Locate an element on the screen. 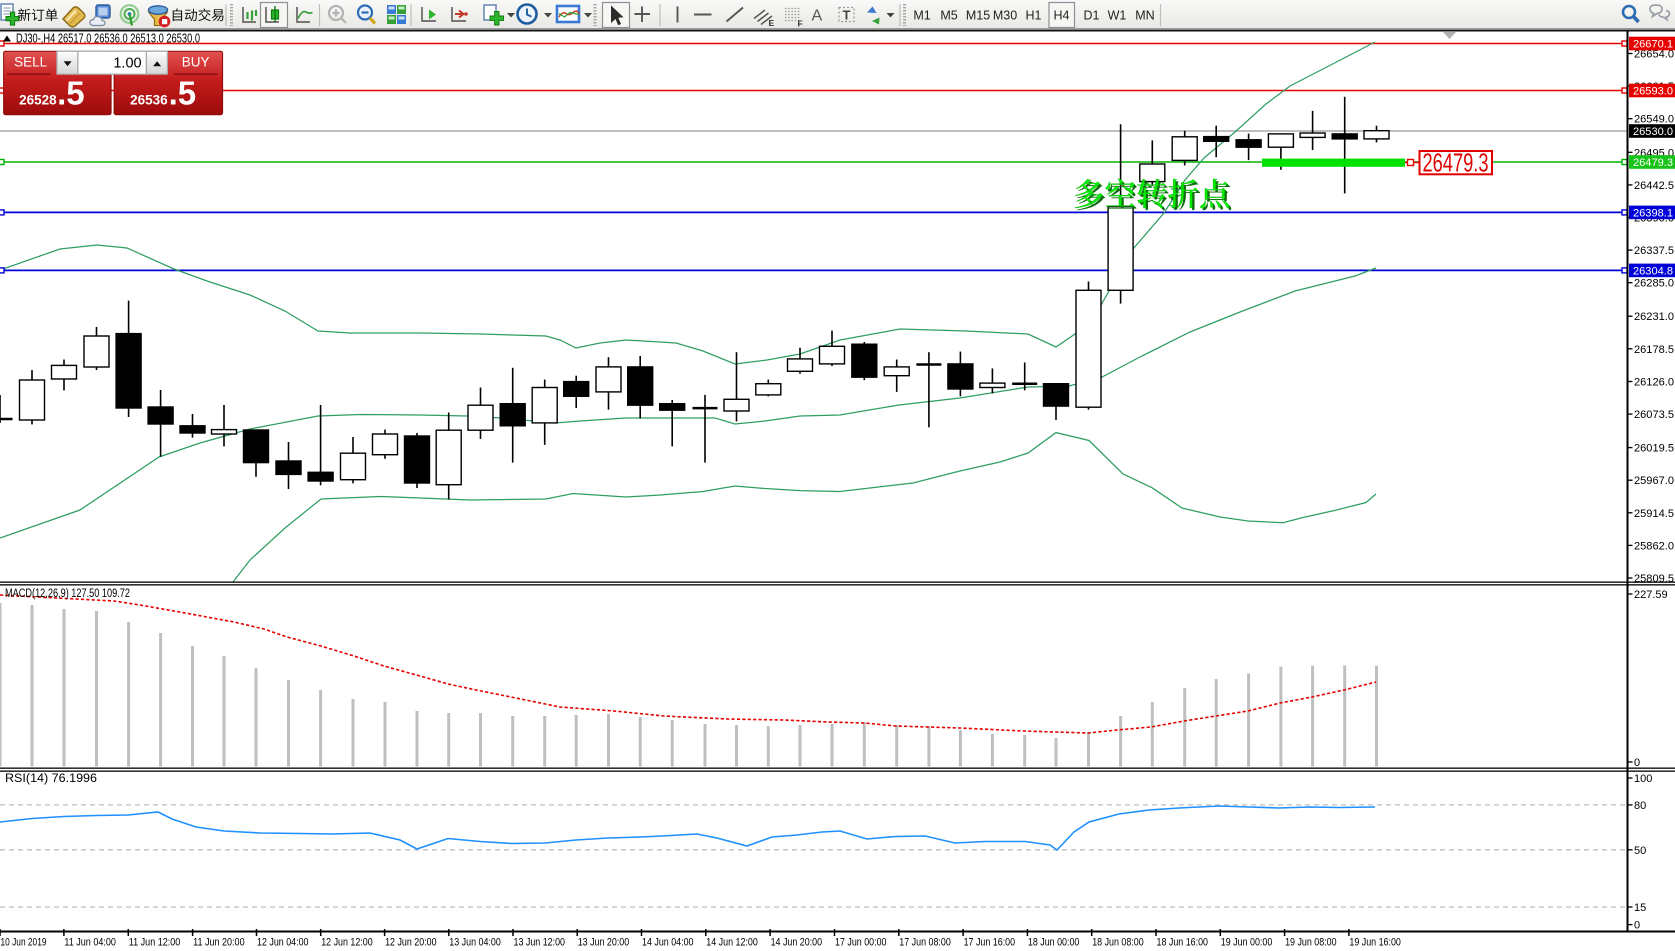  svg-text: H4 is located at coordinates (1062, 16).